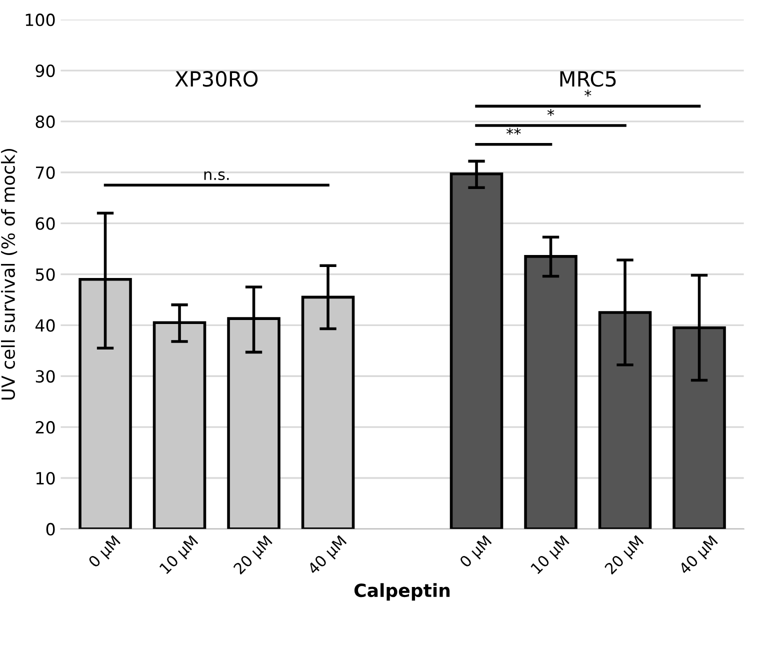 This screenshot has width=759, height=653. Describe the element at coordinates (45, 223) in the screenshot. I see `y-tick-label: 60` at that location.